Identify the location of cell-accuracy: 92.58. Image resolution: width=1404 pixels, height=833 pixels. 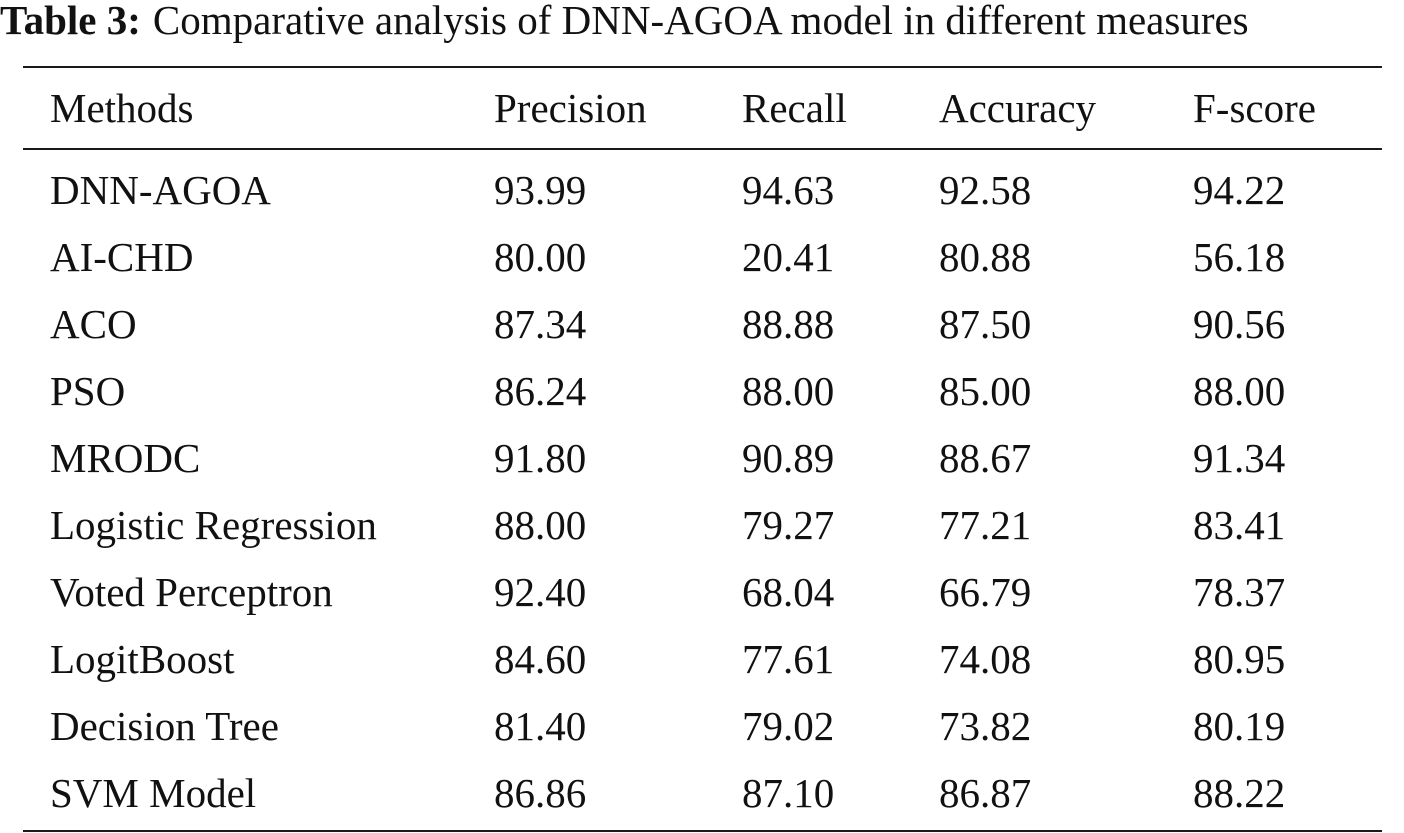
(985, 190).